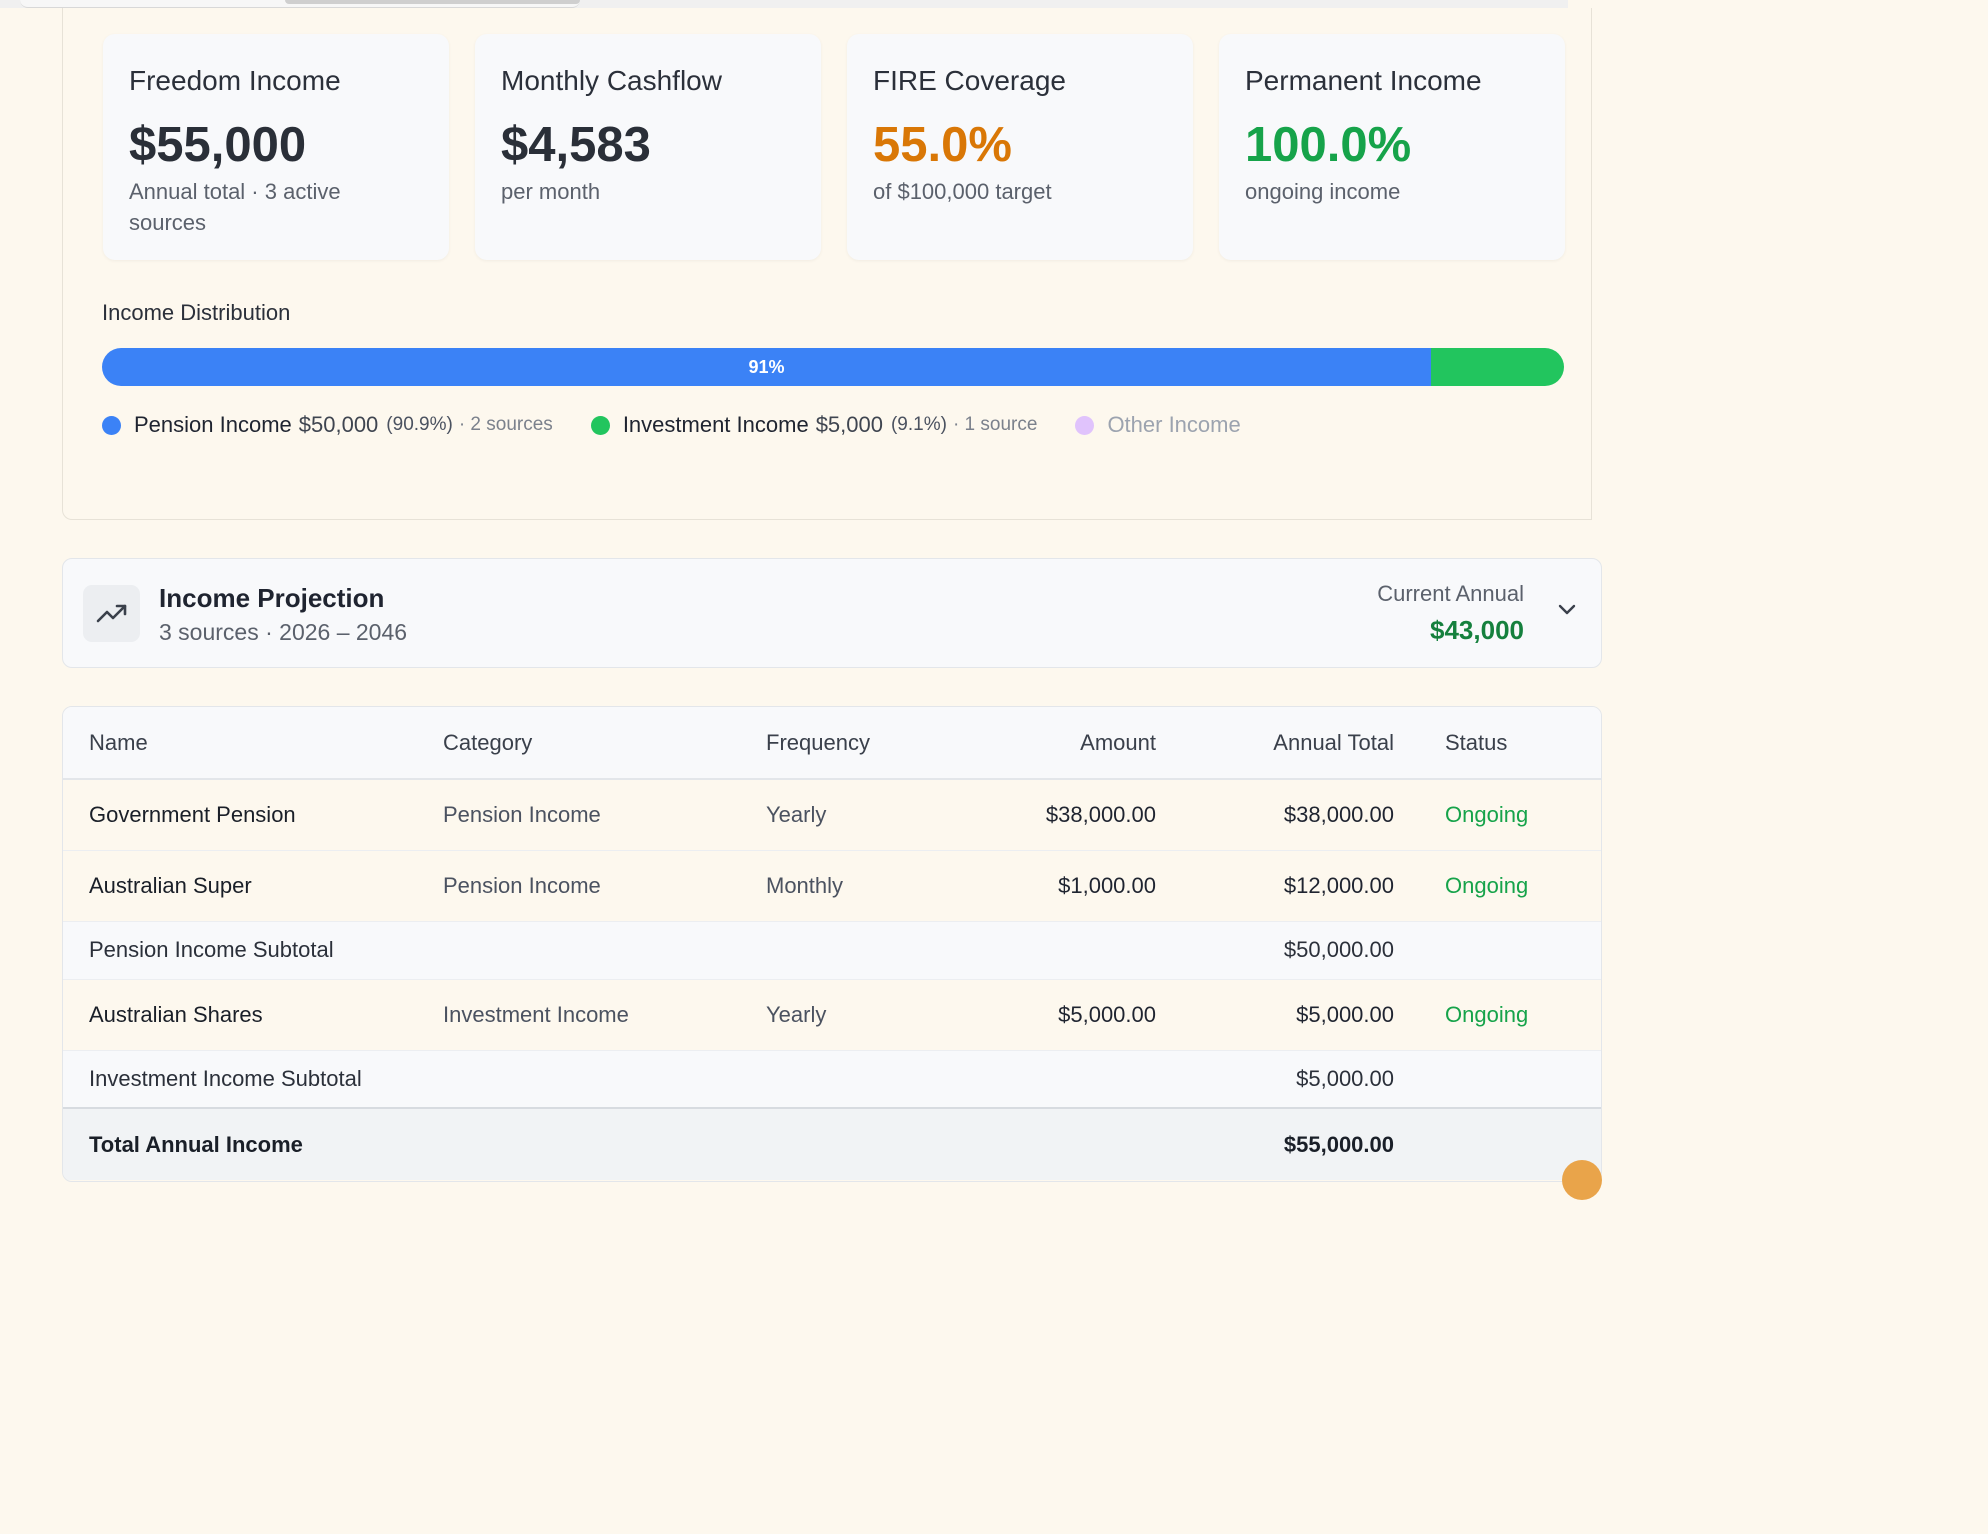 This screenshot has width=1988, height=1534. What do you see at coordinates (505, 424) in the screenshot?
I see `legend-sources: · 2 sources` at bounding box center [505, 424].